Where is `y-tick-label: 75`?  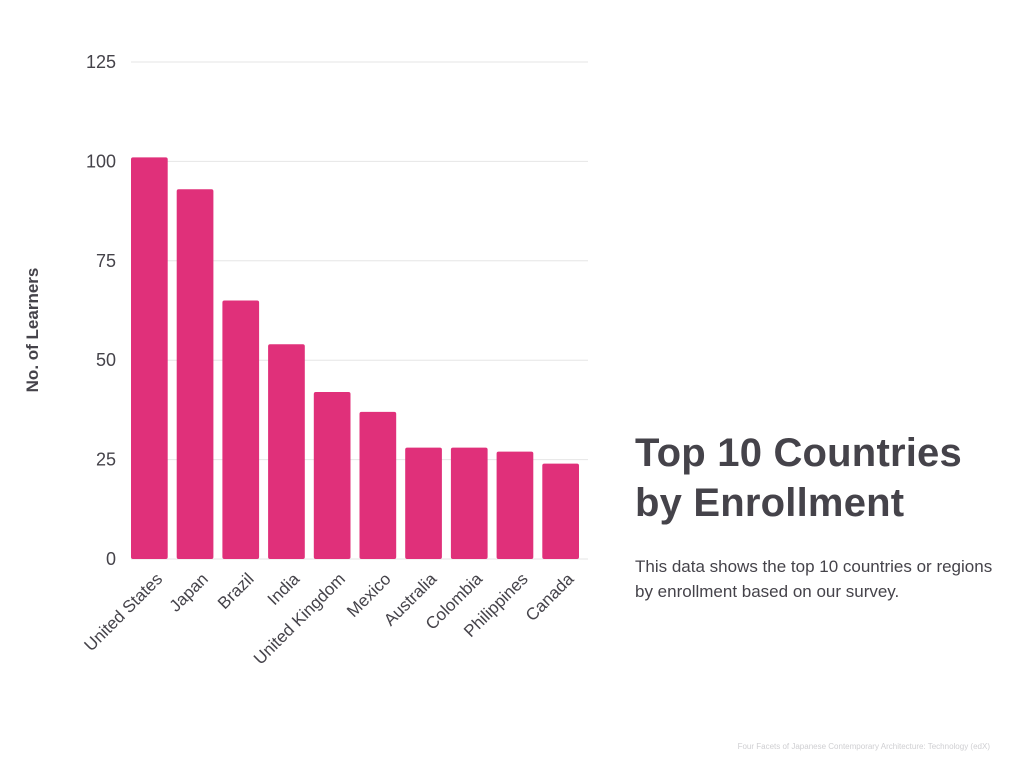
y-tick-label: 75 is located at coordinates (106, 261).